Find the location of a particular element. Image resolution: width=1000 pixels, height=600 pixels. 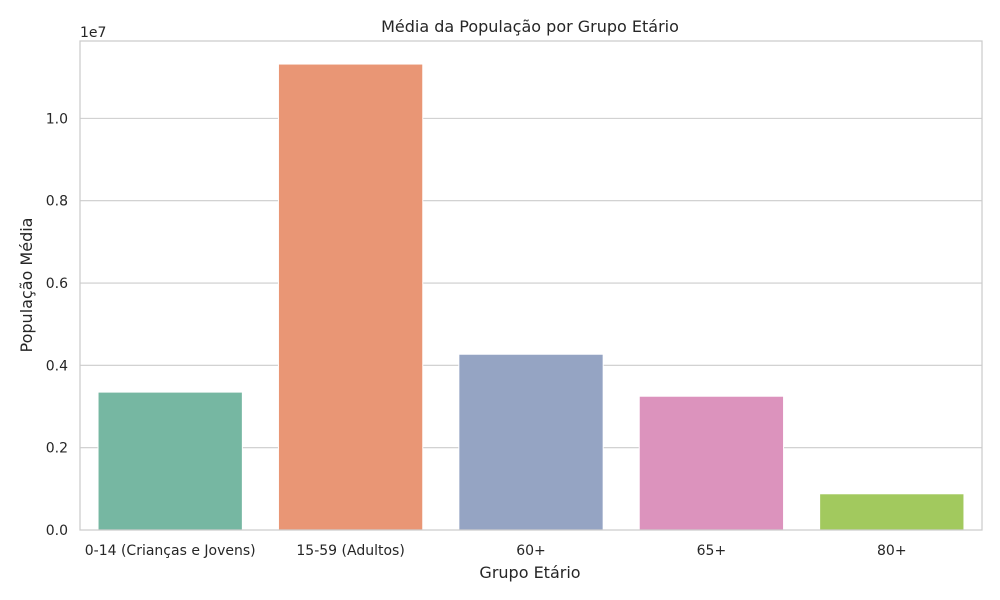

x-tick-label: 60+ is located at coordinates (531, 551).